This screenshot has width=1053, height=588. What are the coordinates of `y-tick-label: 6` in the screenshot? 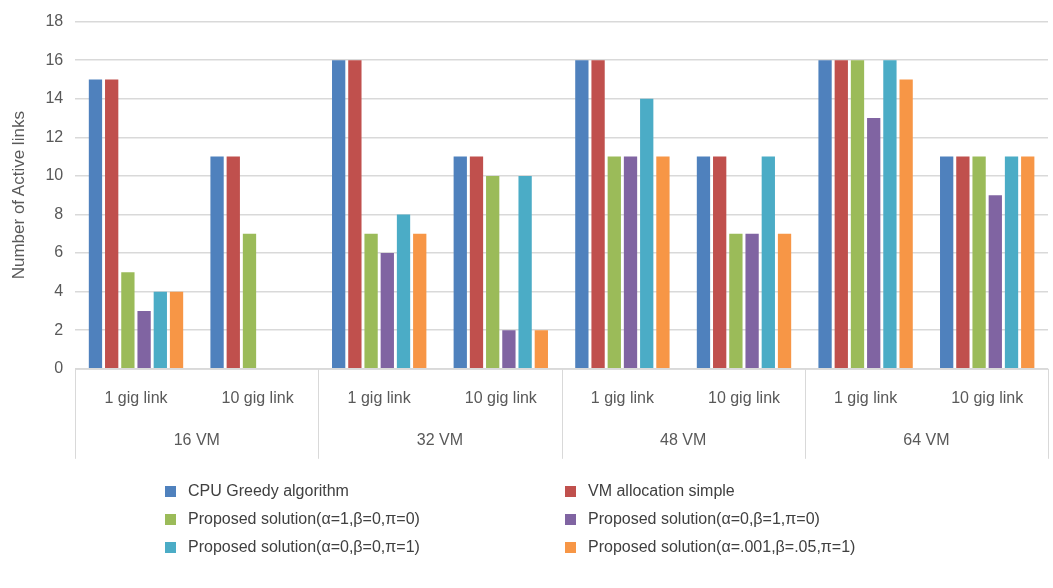 It's located at (59, 252).